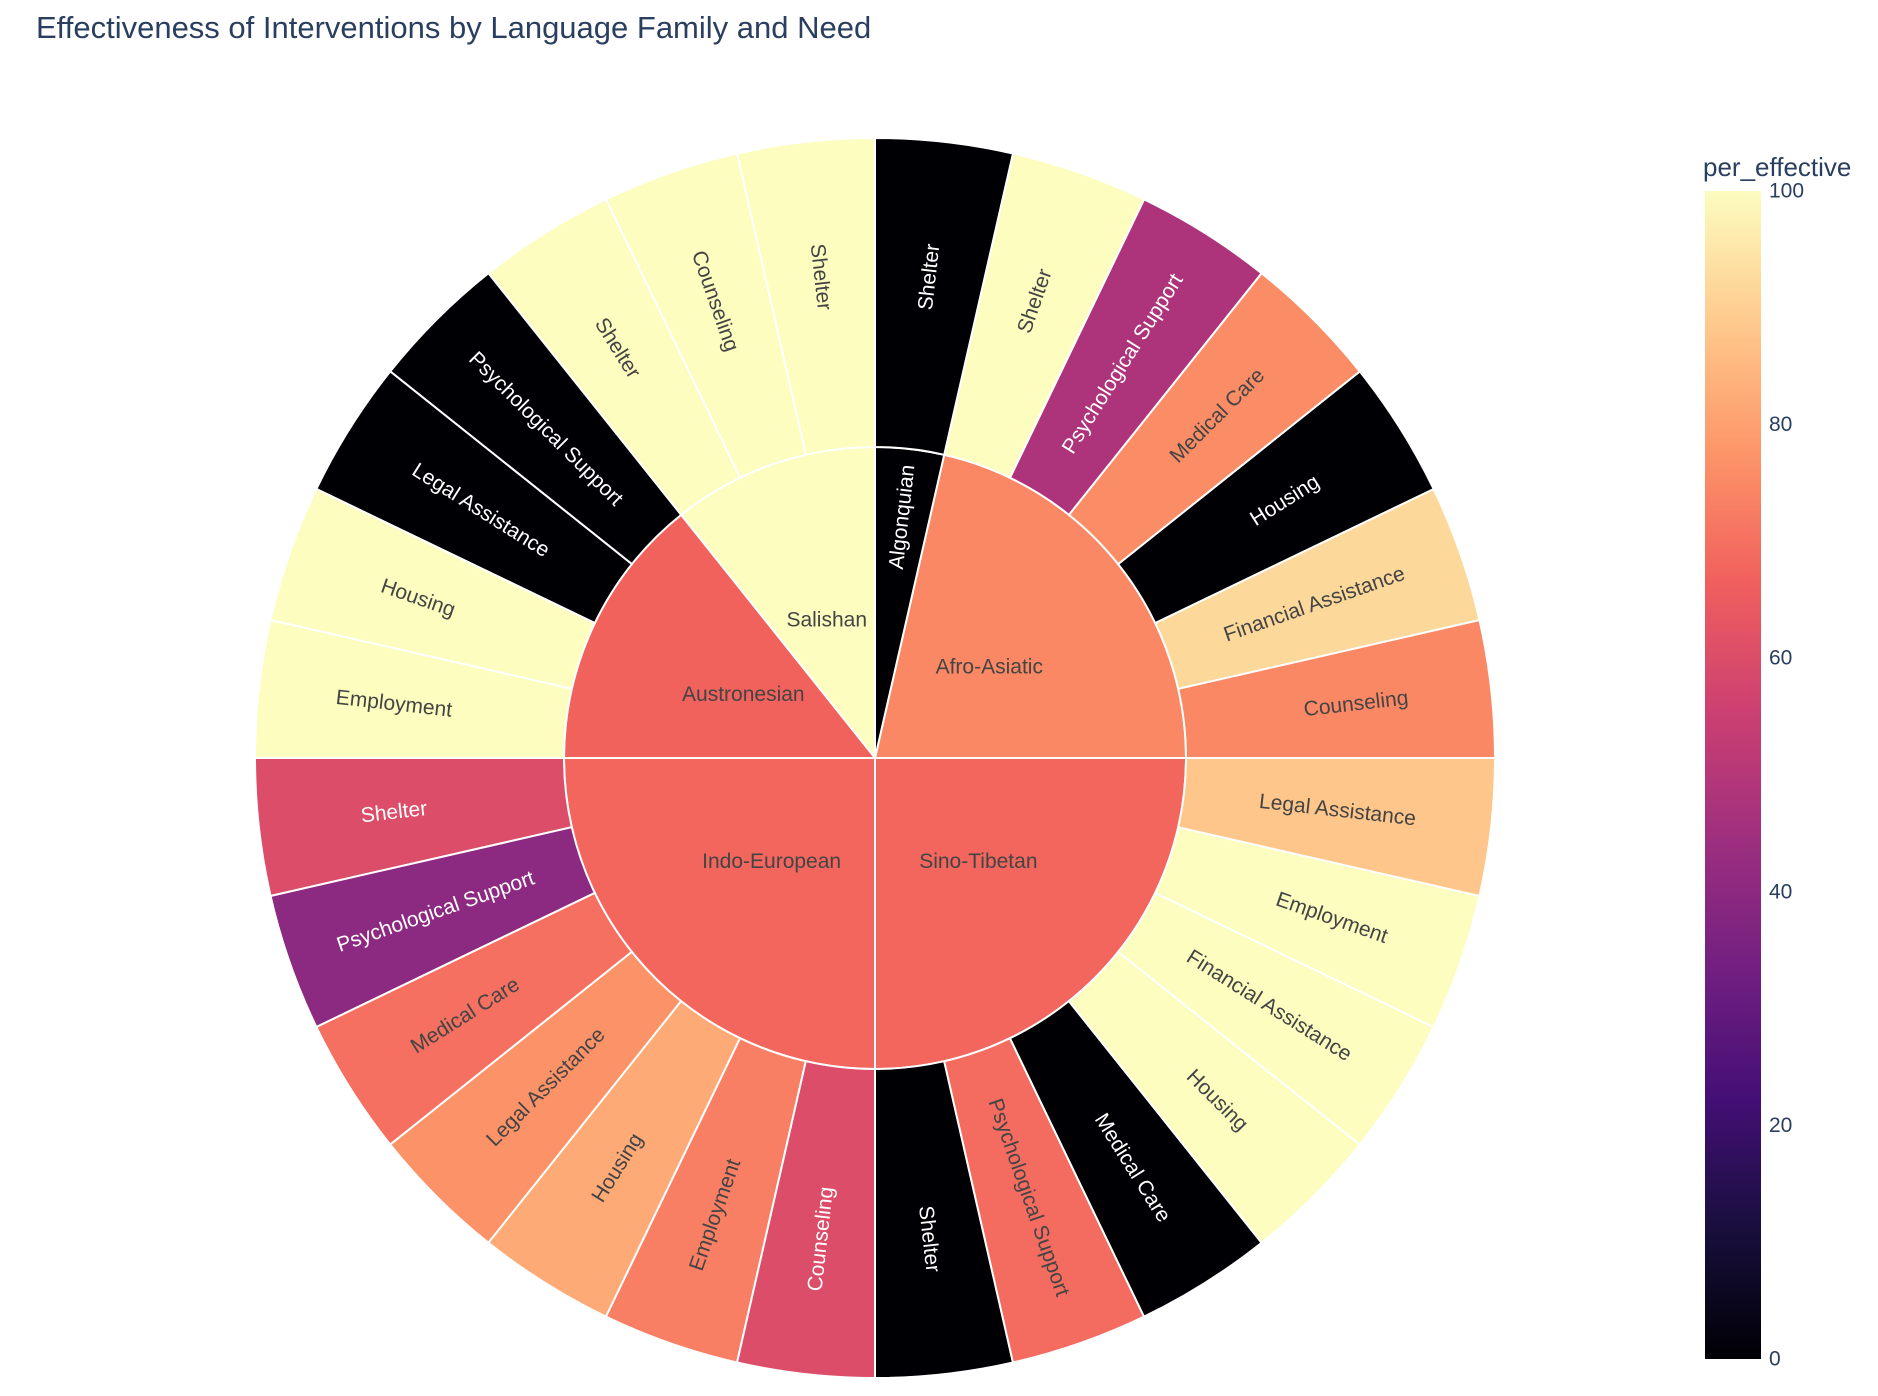  I want to click on colorbar-tick-0: 0, so click(1775, 1359).